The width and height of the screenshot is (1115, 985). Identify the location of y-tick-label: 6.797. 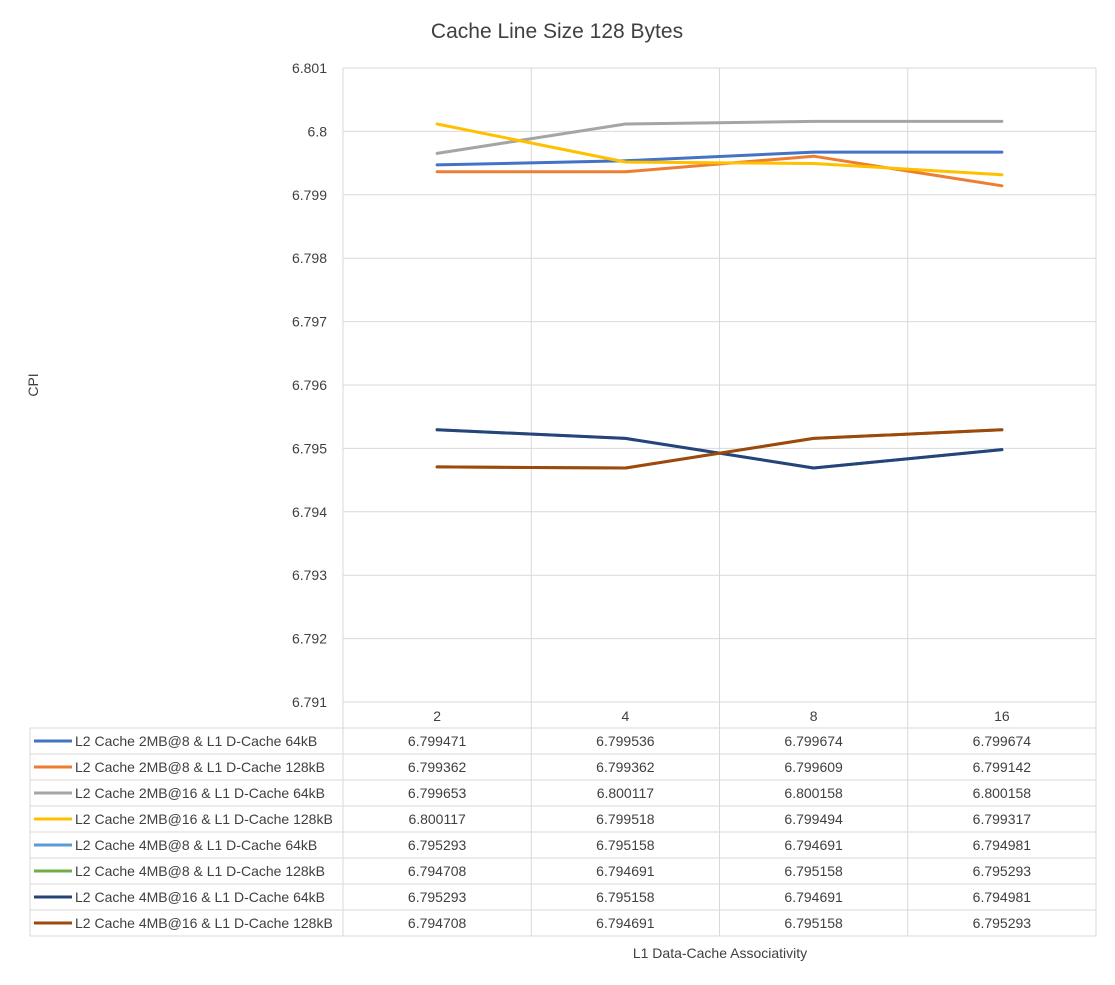
(309, 322).